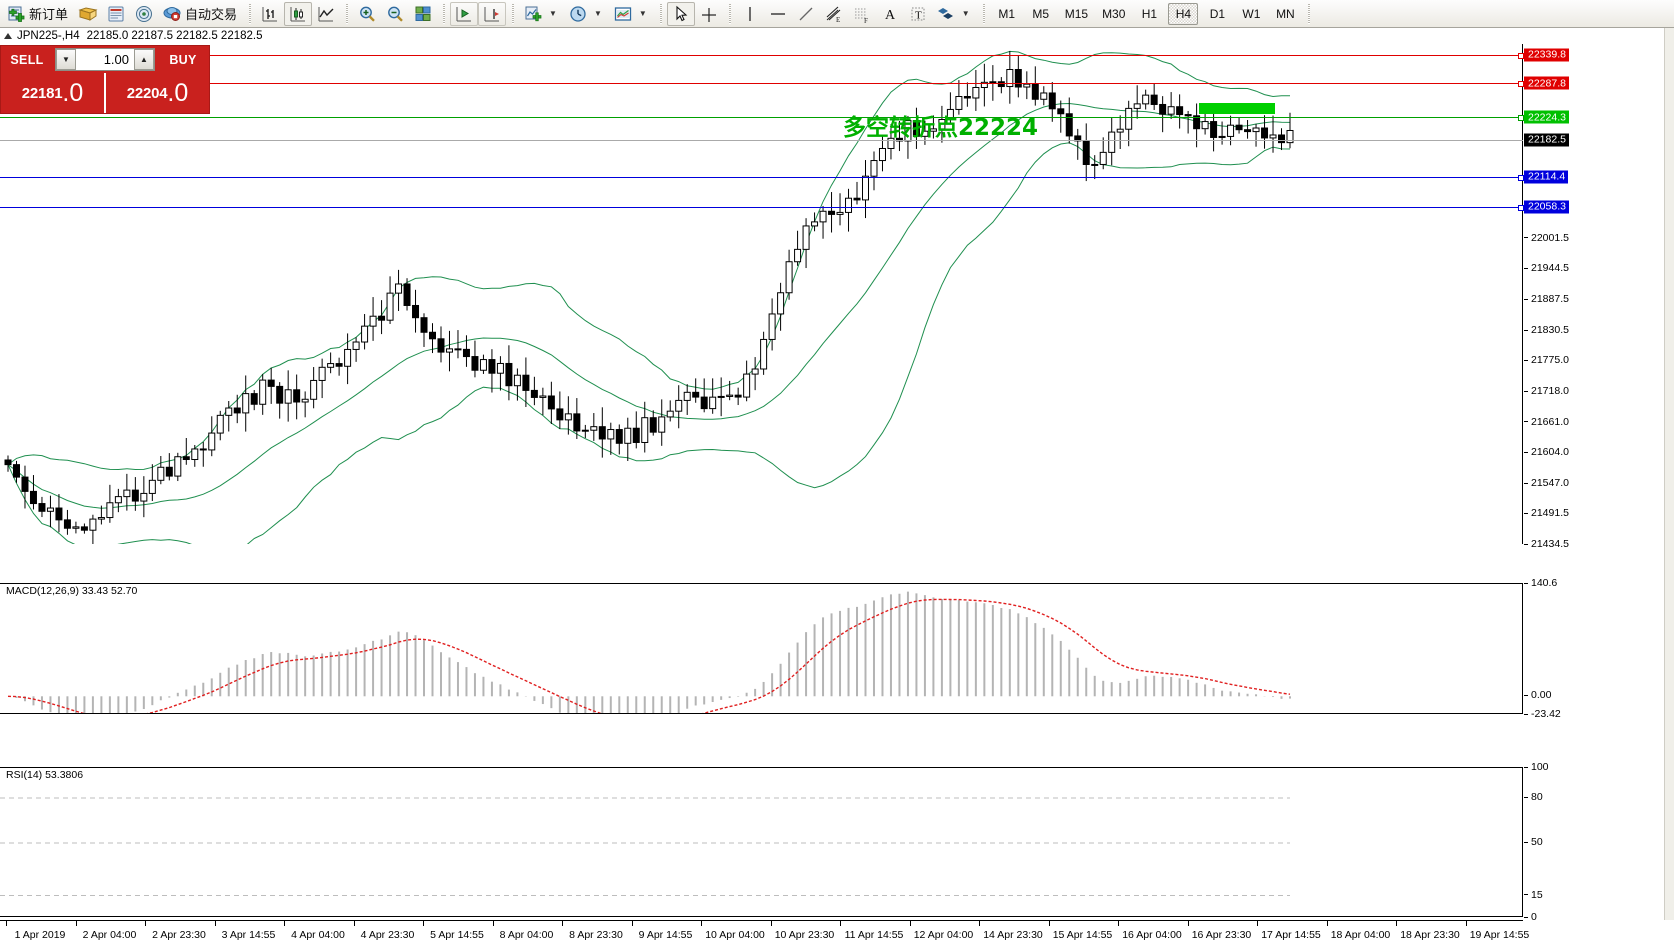 Image resolution: width=1674 pixels, height=947 pixels. What do you see at coordinates (8, 36) in the screenshot?
I see `collapse-icon` at bounding box center [8, 36].